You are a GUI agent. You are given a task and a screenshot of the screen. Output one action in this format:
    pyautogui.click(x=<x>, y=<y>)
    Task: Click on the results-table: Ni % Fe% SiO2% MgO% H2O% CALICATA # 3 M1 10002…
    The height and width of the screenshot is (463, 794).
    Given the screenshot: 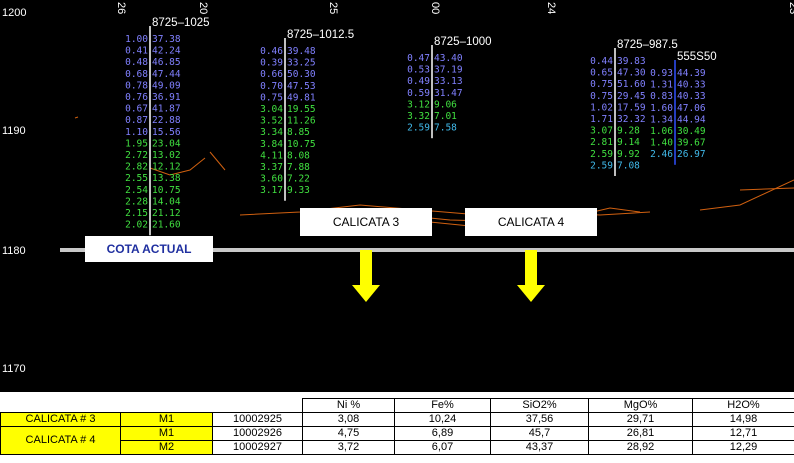 What is the action you would take?
    pyautogui.click(x=397, y=426)
    